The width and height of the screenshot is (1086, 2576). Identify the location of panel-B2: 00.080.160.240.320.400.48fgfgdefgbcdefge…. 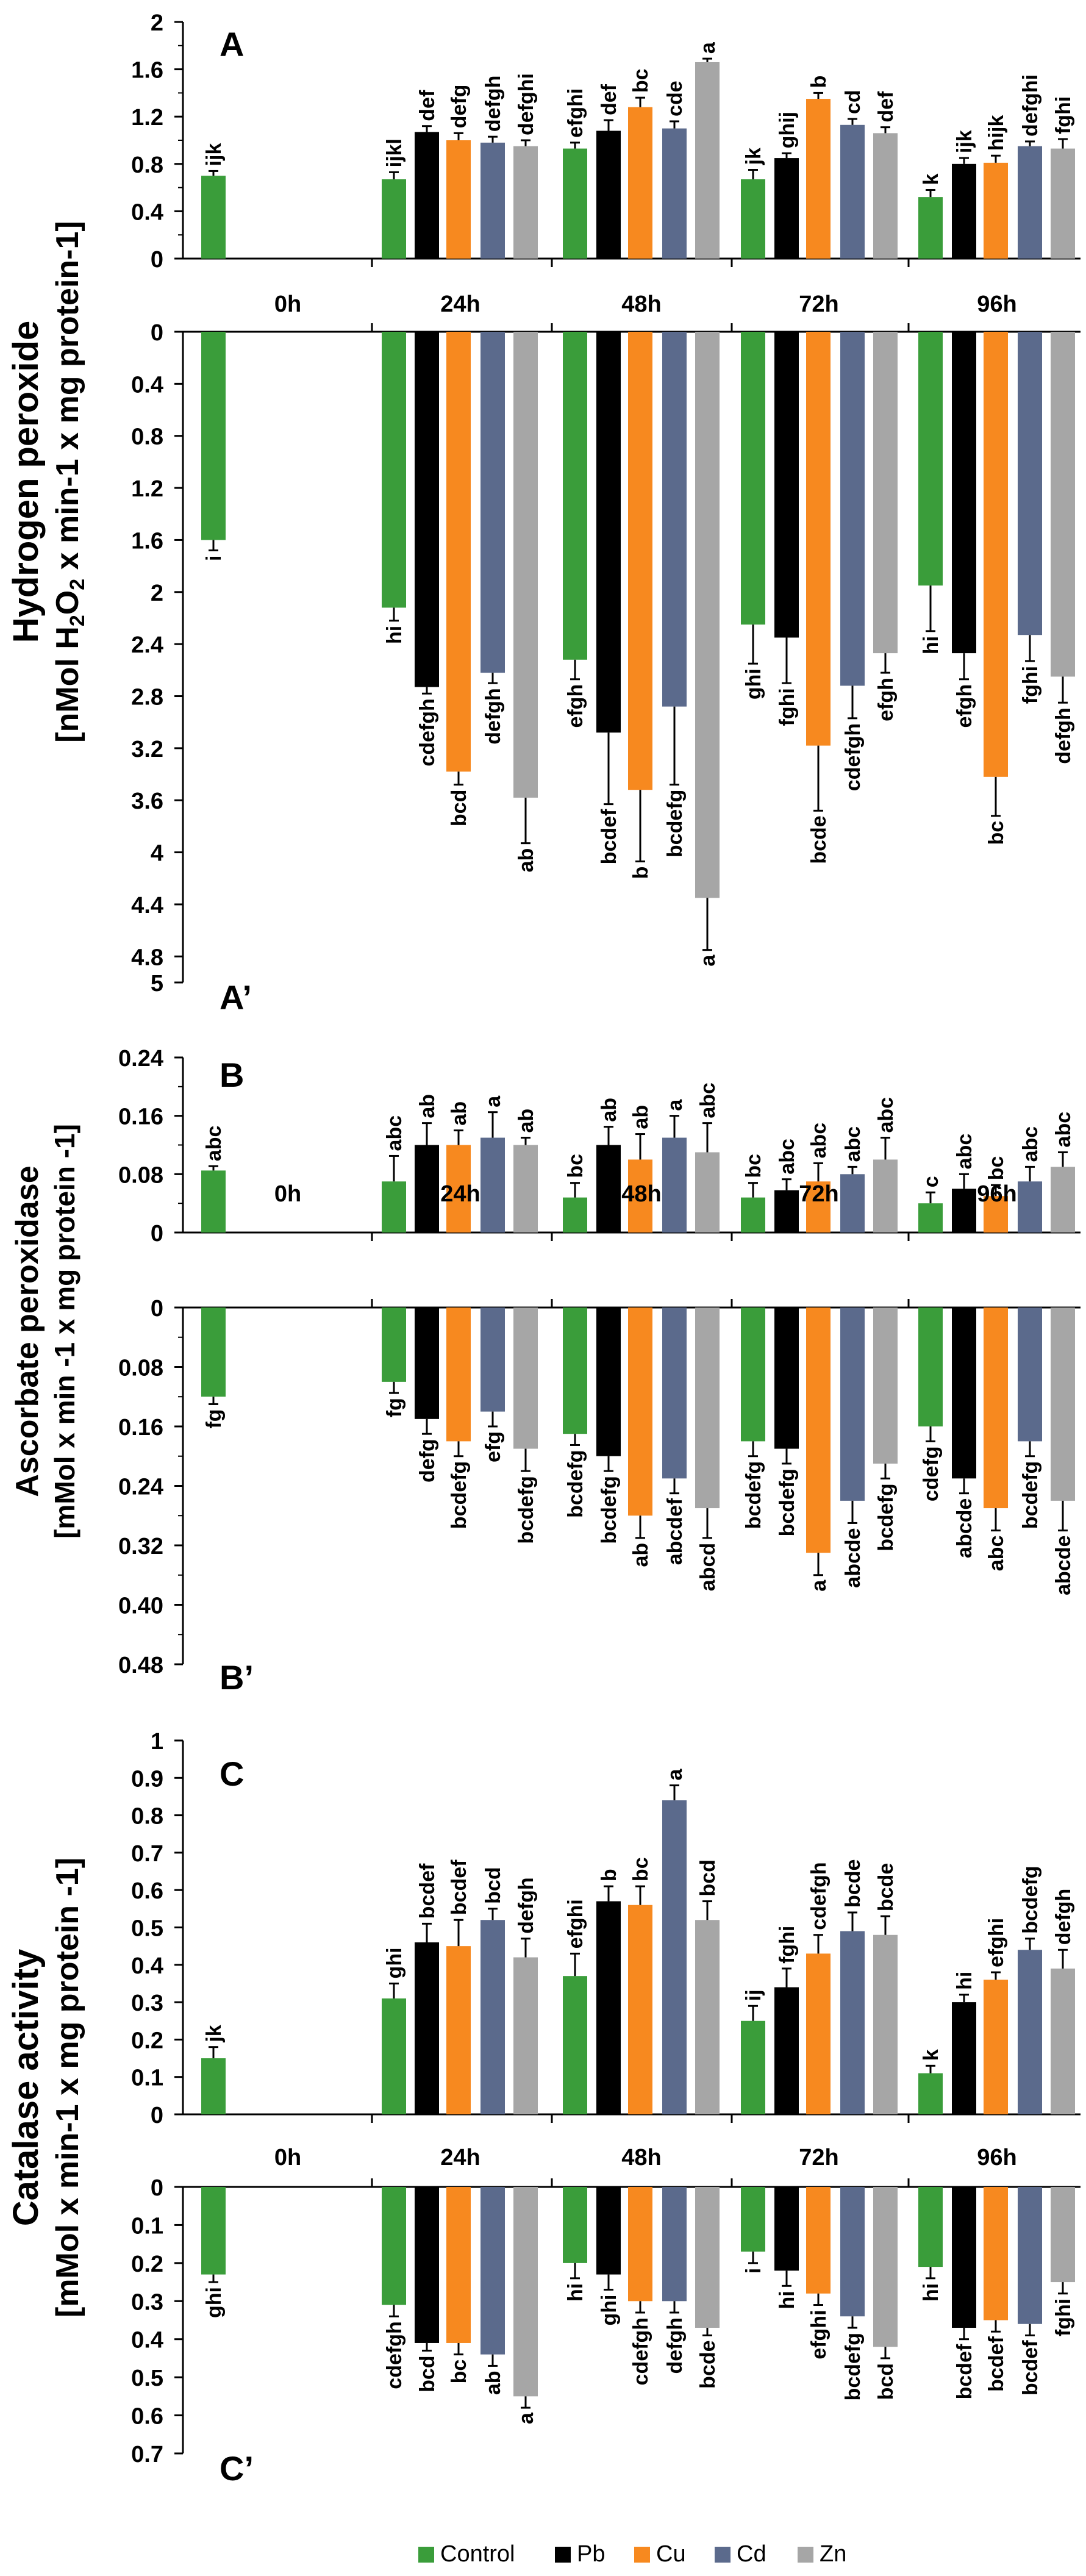
(599, 1496).